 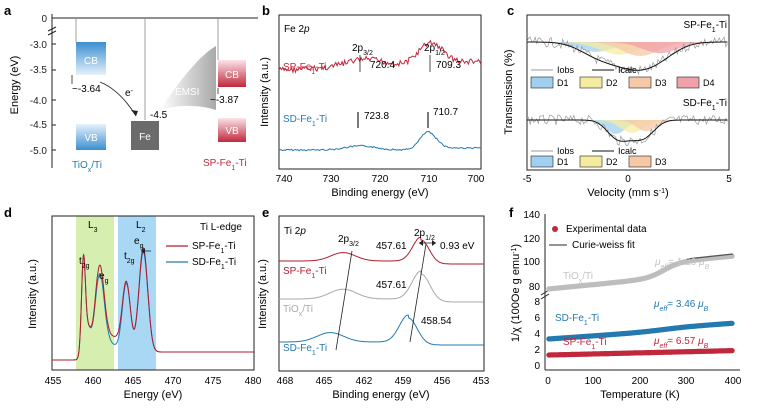 What do you see at coordinates (95, 293) in the screenshot?
I see `l3-band` at bounding box center [95, 293].